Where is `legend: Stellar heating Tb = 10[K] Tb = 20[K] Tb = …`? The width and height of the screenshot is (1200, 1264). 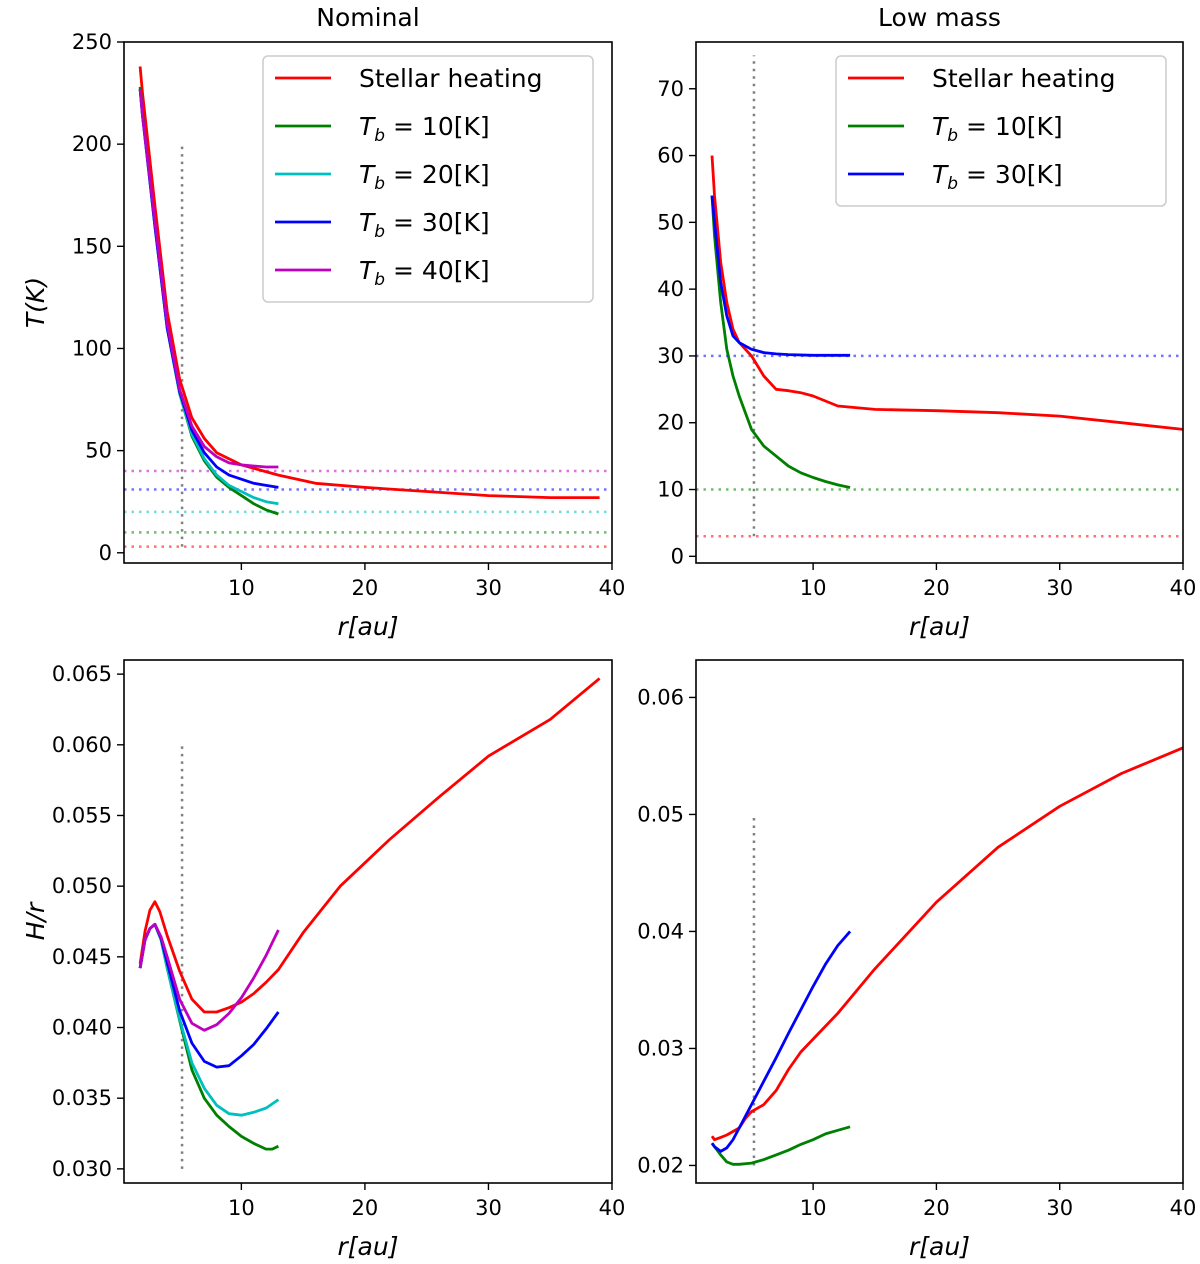 legend: Stellar heating Tb = 10[K] Tb = 20[K] Tb = … is located at coordinates (428, 179).